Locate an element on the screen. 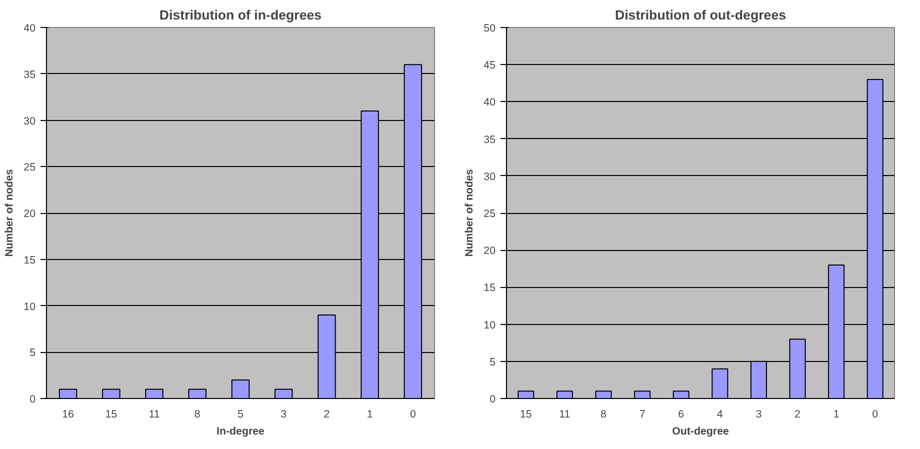 The image size is (920, 449). chart-title: Distribution of in-degrees is located at coordinates (240, 15).